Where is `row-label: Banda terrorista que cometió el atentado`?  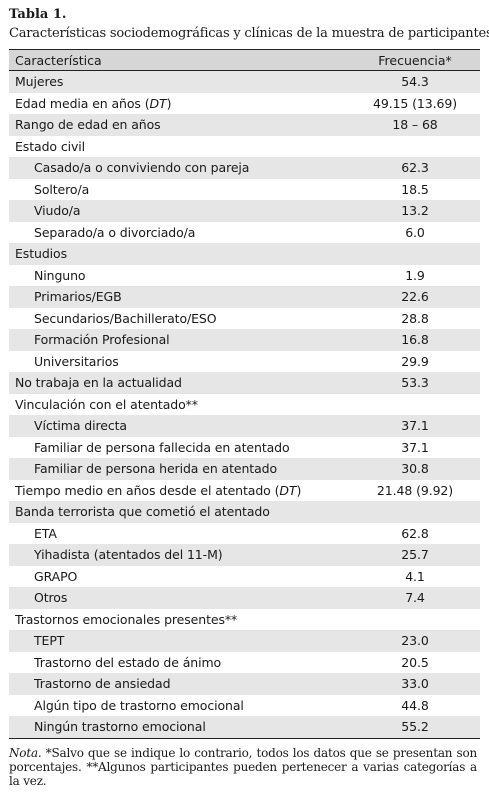 row-label: Banda terrorista que cometió el atentado is located at coordinates (142, 512).